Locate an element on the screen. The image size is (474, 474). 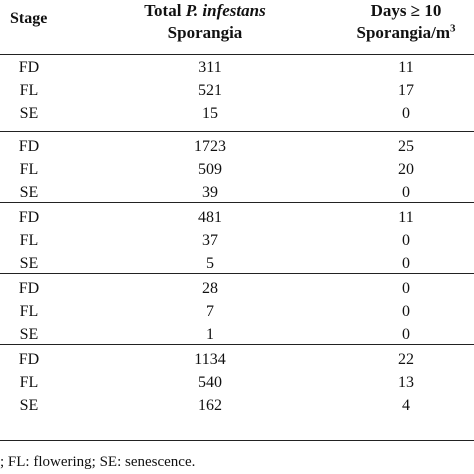
cell-days: 25 is located at coordinates (406, 146).